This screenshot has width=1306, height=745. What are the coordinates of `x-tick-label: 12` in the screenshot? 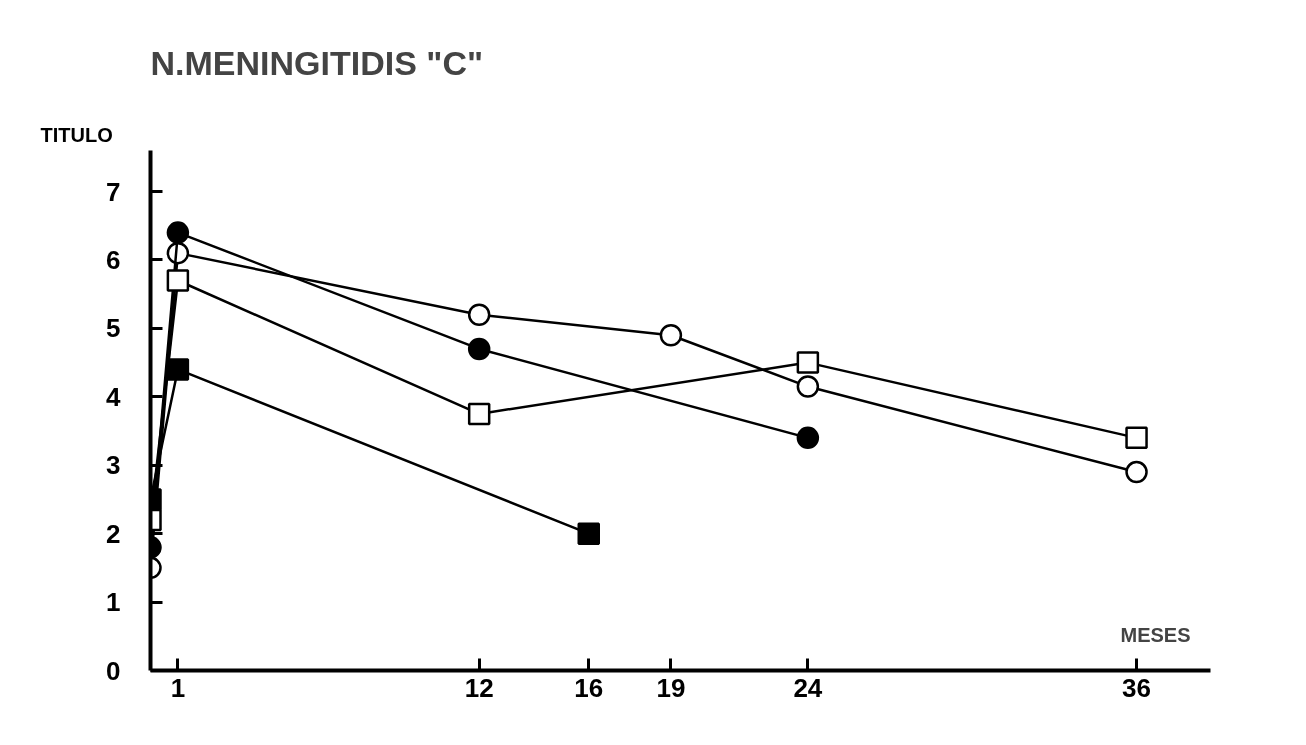 It's located at (479, 687).